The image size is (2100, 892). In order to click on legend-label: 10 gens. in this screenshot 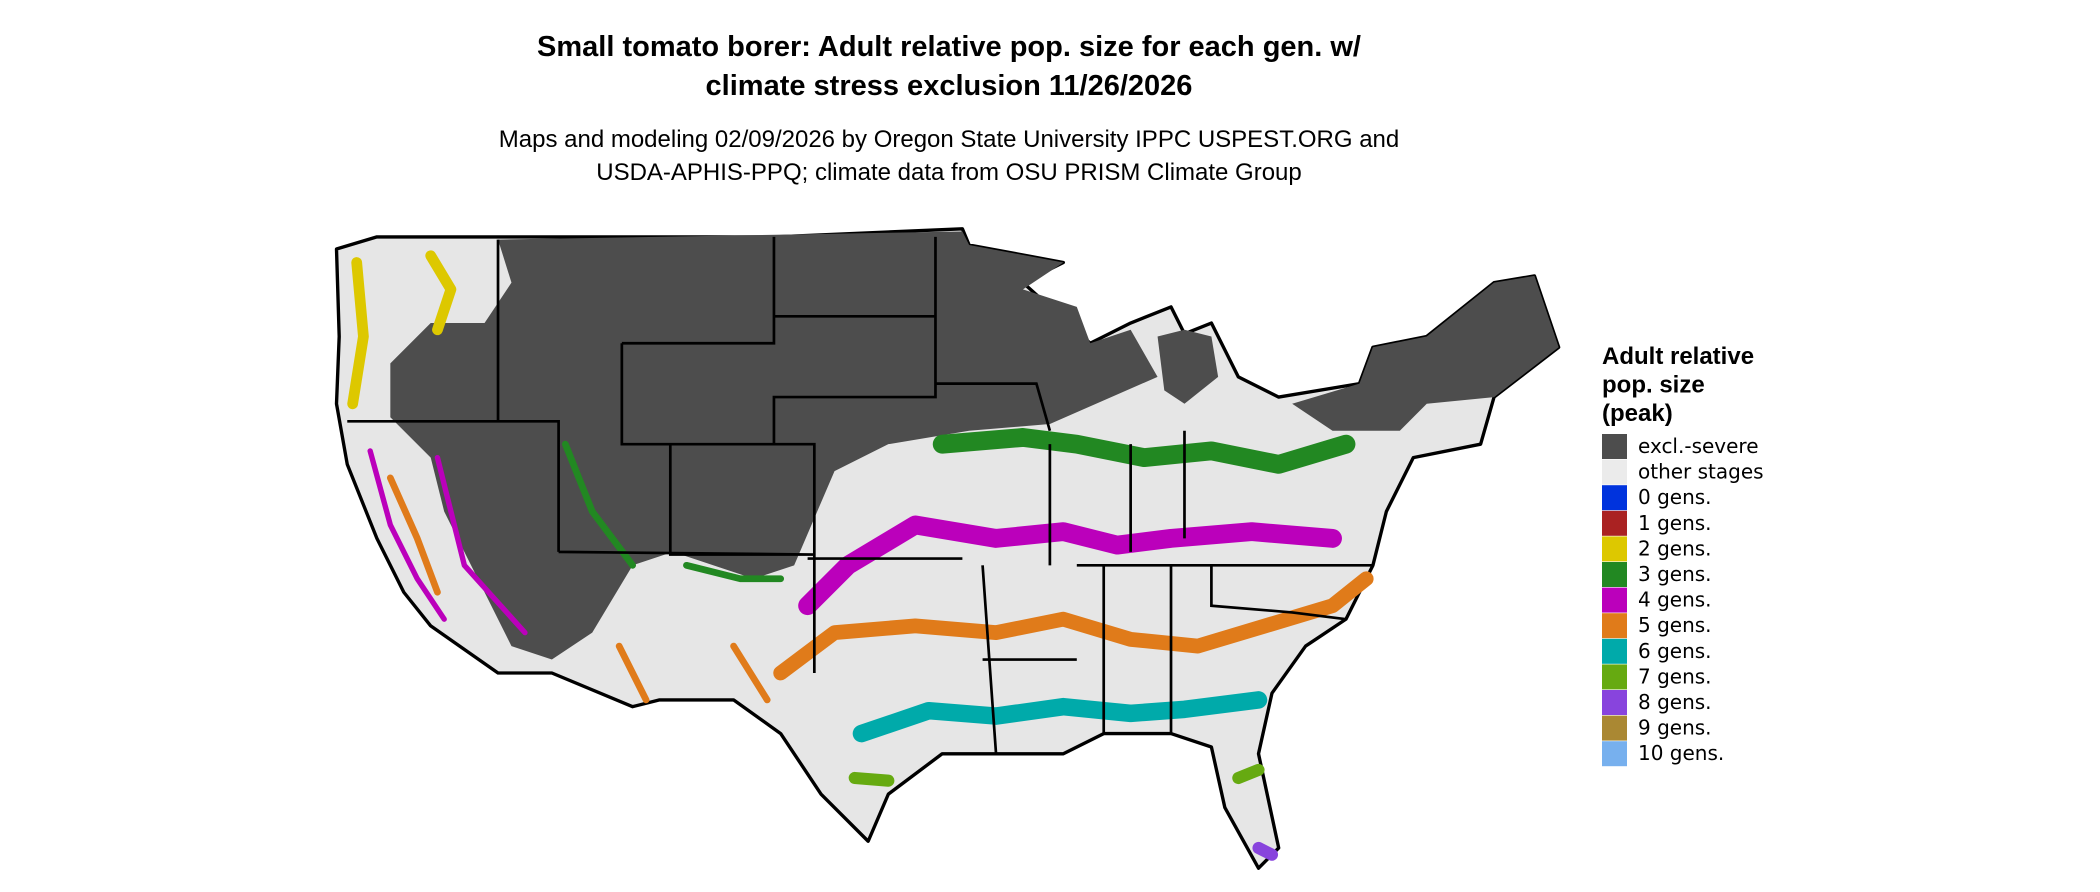, I will do `click(1681, 753)`.